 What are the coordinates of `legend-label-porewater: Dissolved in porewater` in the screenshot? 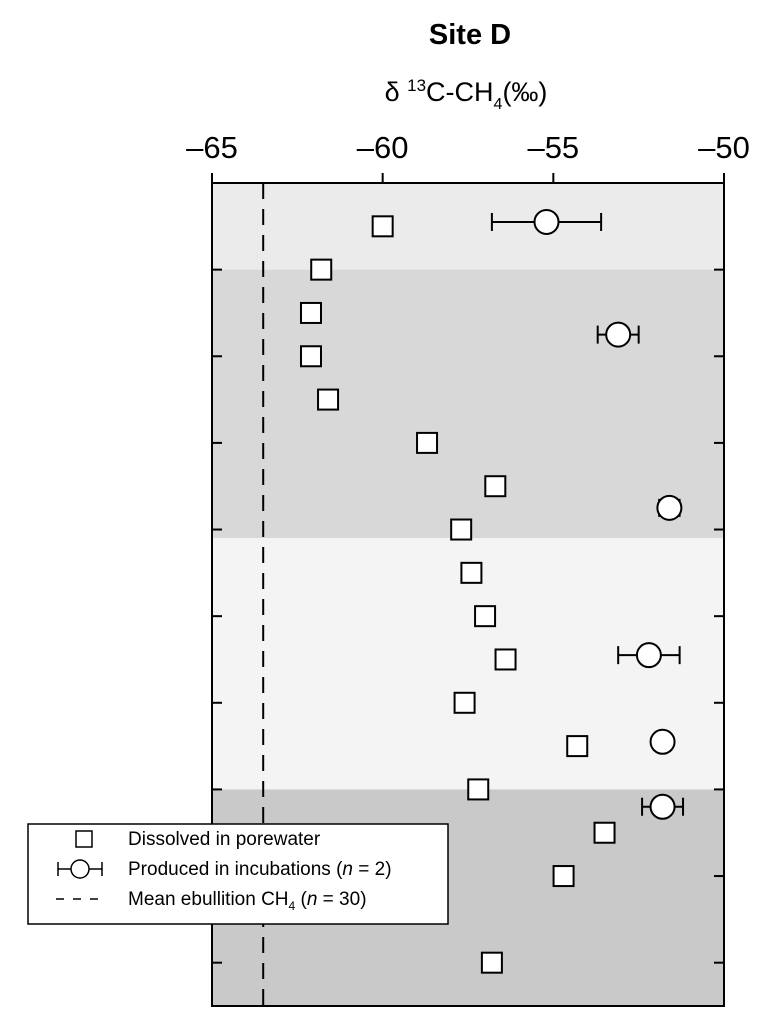 It's located at (224, 839).